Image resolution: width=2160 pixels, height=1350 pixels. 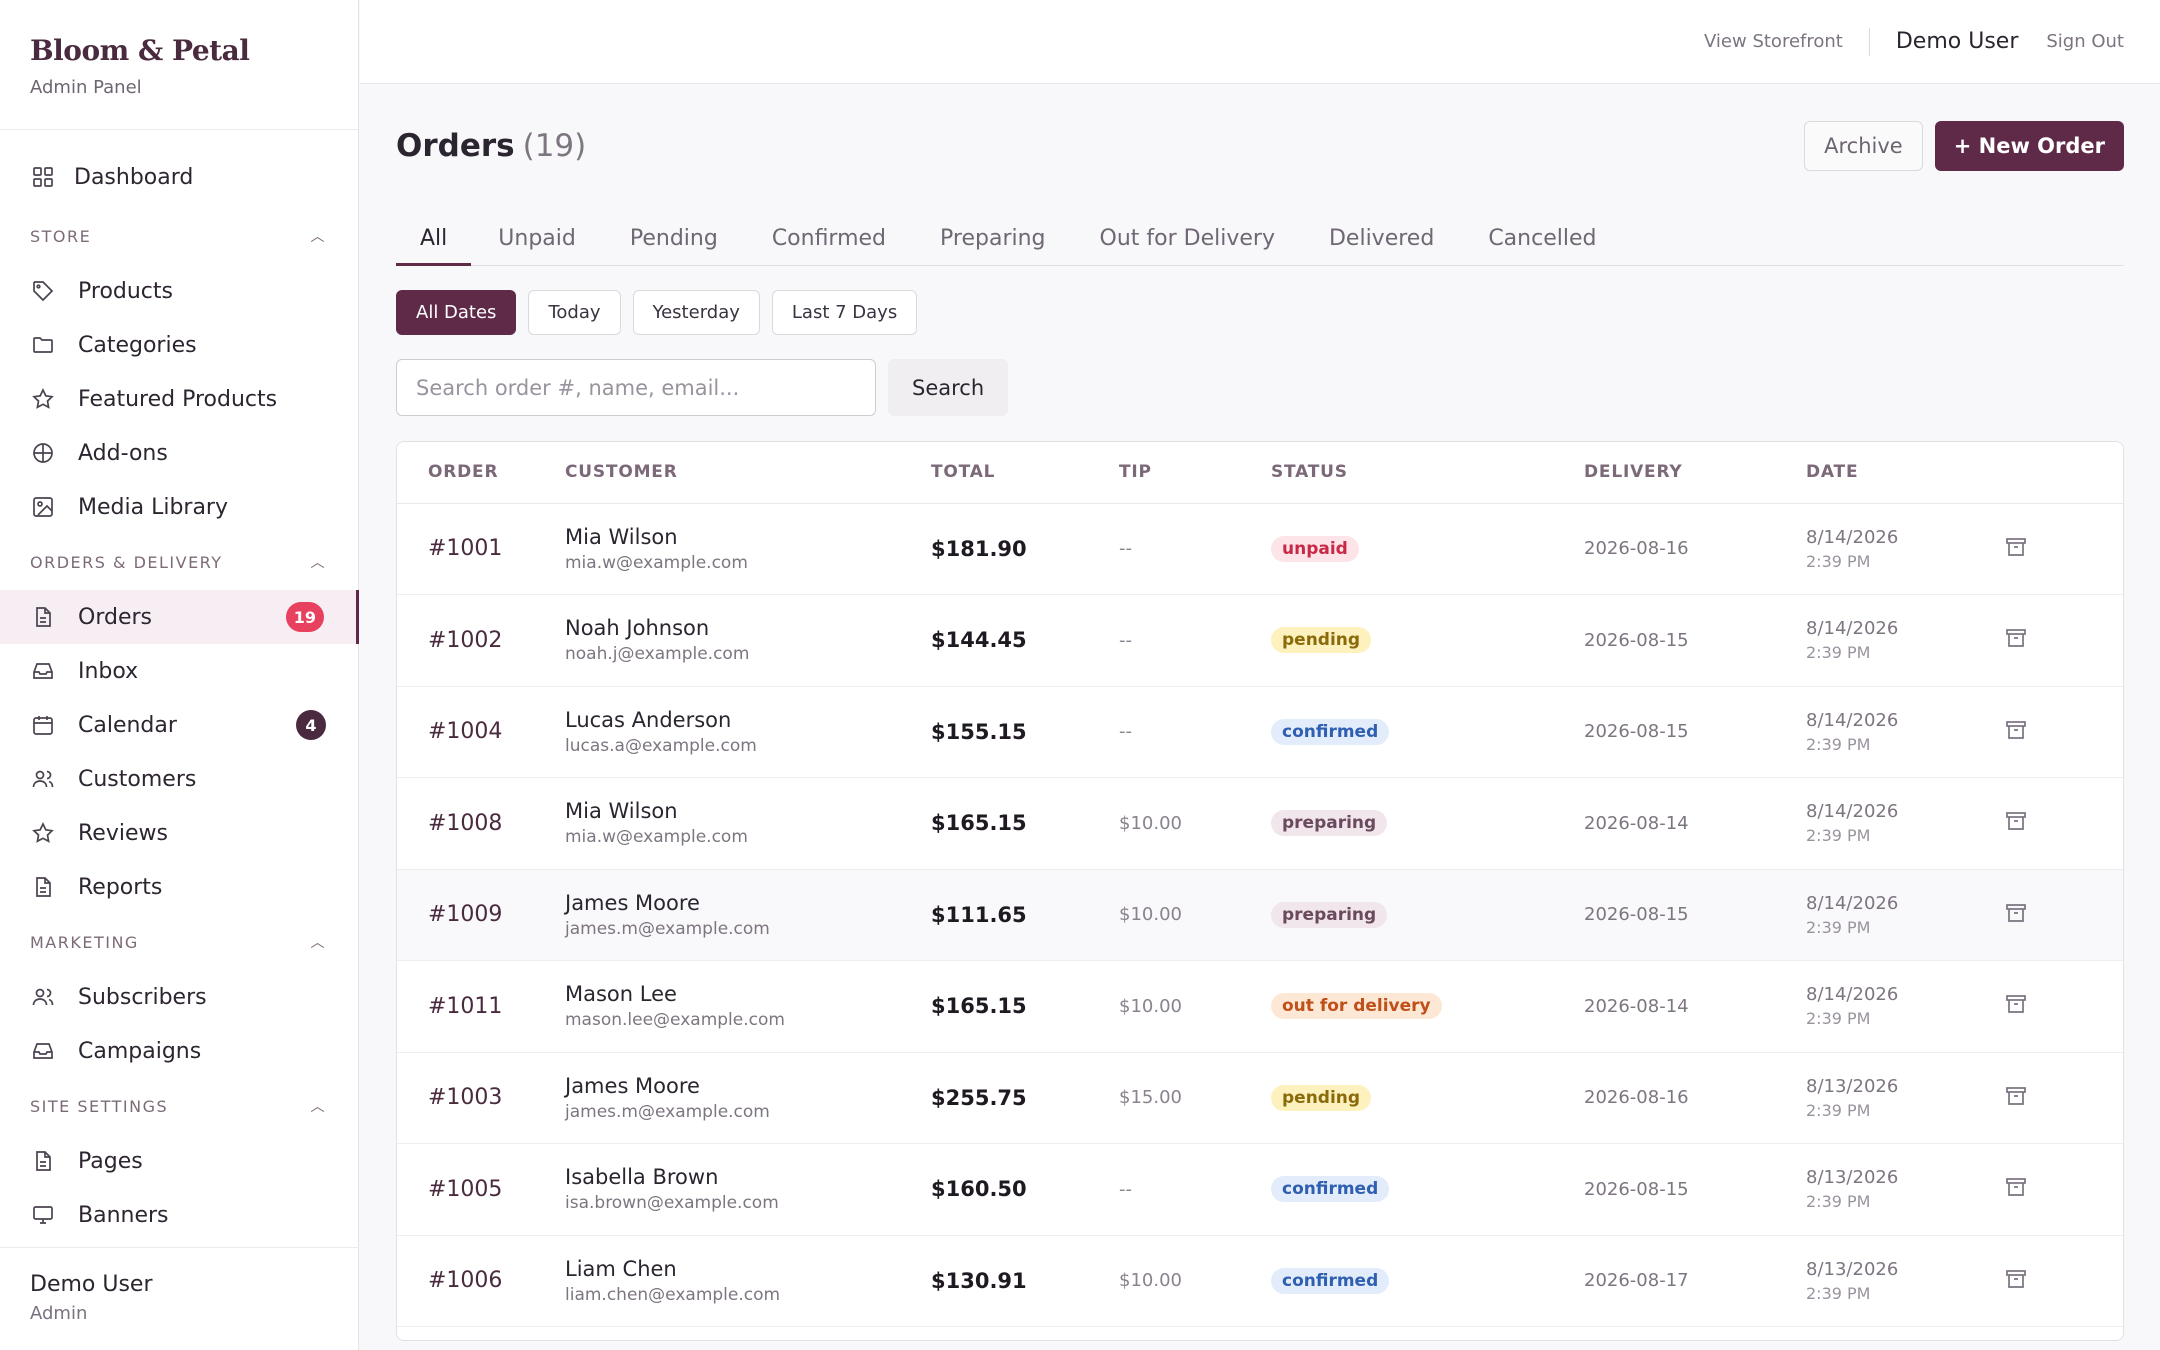 What do you see at coordinates (1427, 1006) in the screenshot?
I see `status-cell: out for delivery` at bounding box center [1427, 1006].